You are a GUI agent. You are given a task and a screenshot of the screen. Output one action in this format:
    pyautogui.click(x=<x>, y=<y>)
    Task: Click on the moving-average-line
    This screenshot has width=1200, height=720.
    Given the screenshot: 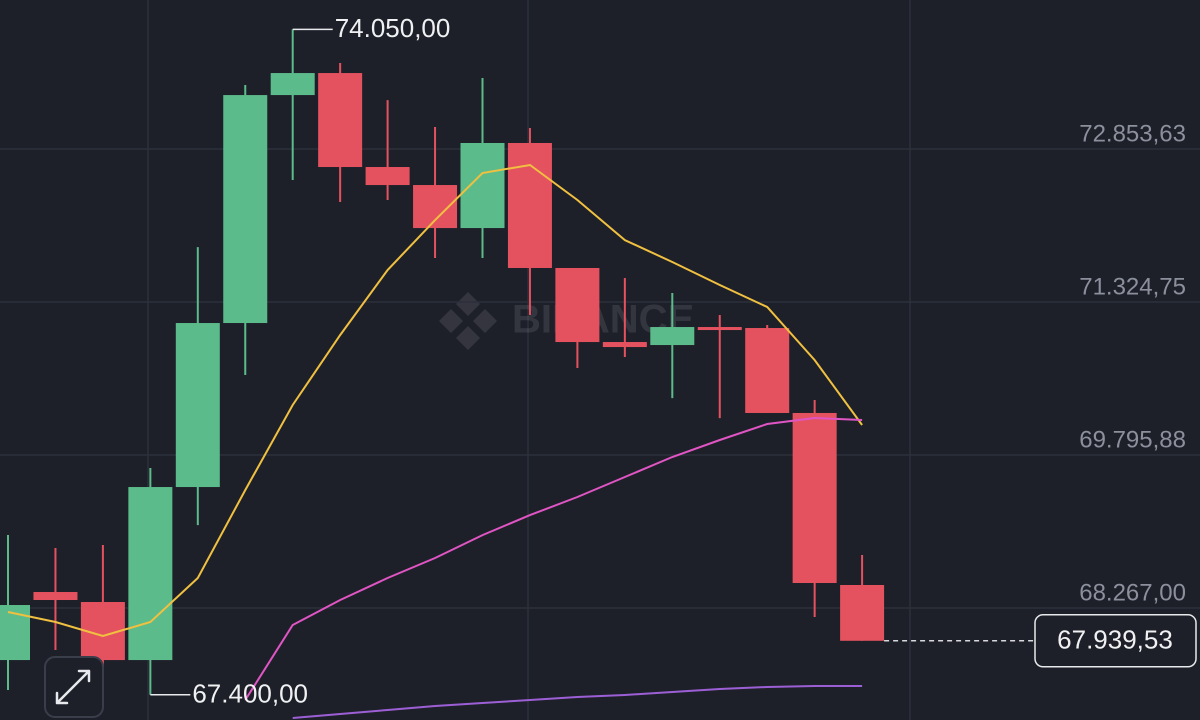 What is the action you would take?
    pyautogui.click(x=577, y=702)
    